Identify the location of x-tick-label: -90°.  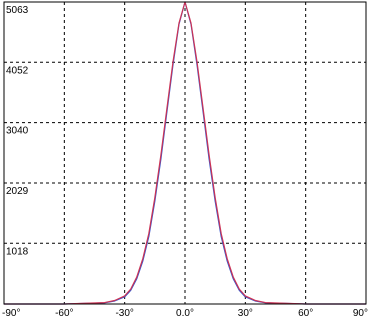
(11, 313).